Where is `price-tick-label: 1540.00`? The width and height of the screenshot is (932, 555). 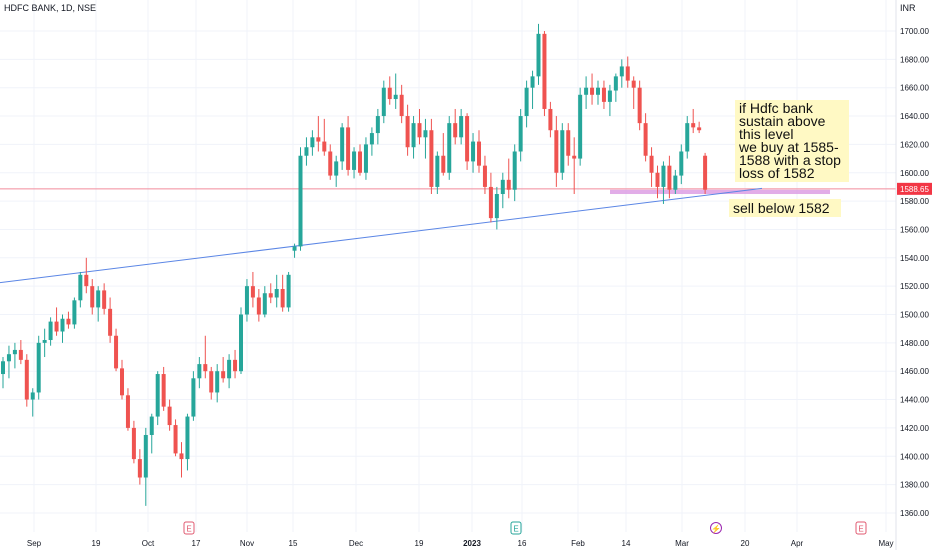 price-tick-label: 1540.00 is located at coordinates (914, 258).